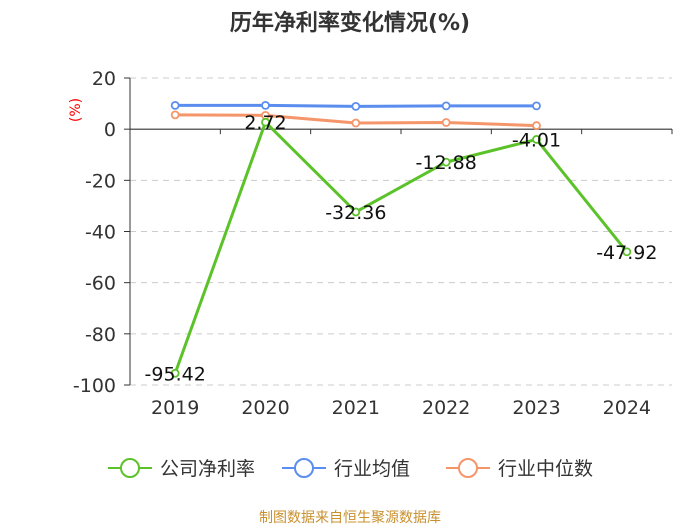  I want to click on legend-item-1: 行业均值, so click(346, 469).